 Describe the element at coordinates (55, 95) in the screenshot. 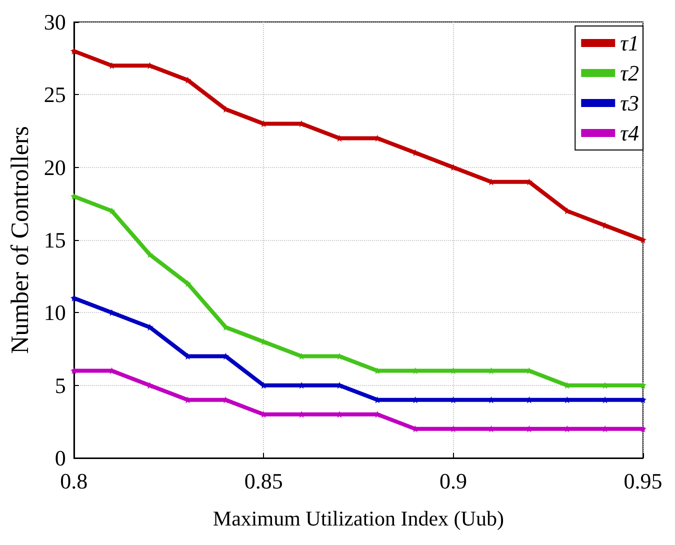

I see `y-tick-label: 25` at that location.